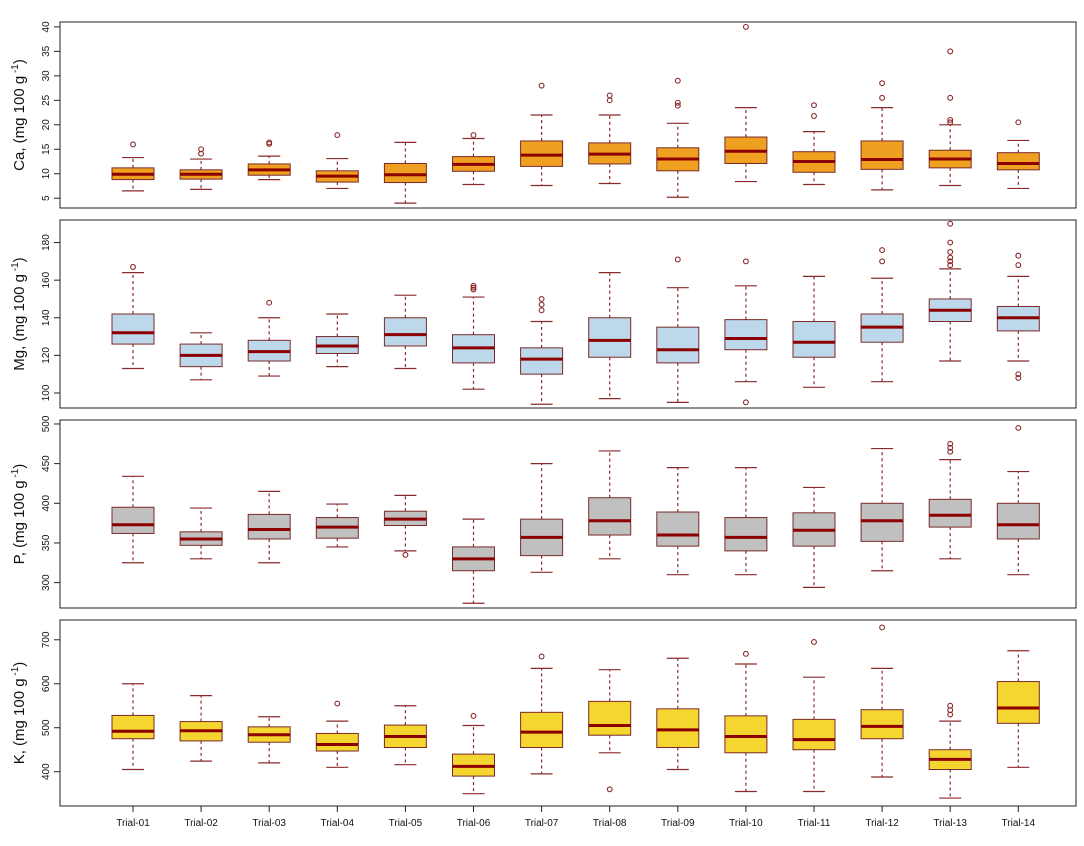 The width and height of the screenshot is (1084, 846). I want to click on mg-y-tick-label: 120, so click(46, 355).